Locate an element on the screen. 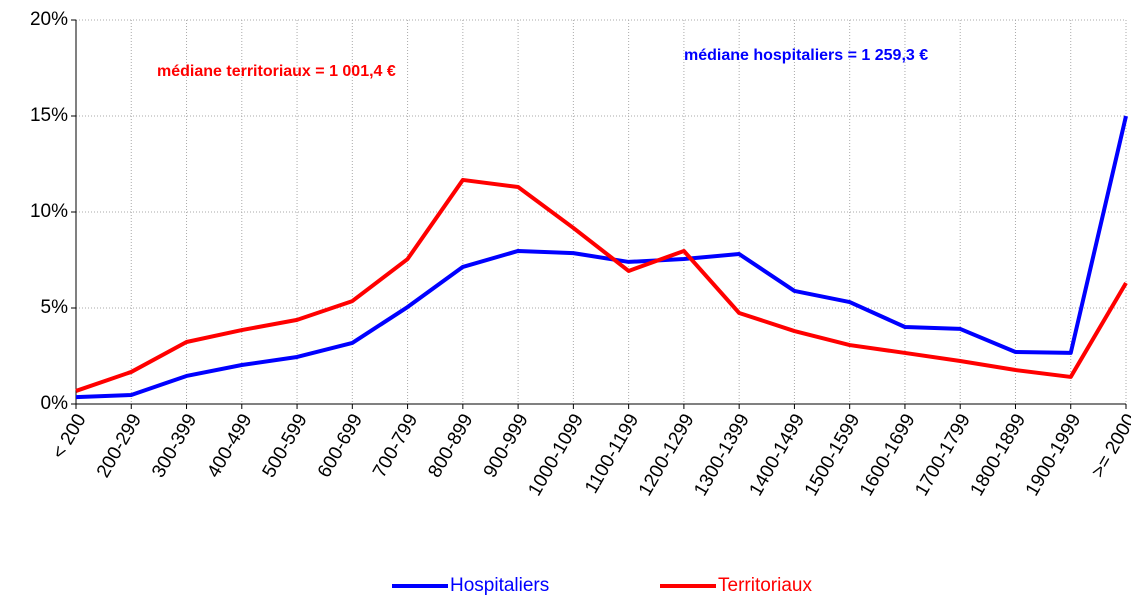 Image resolution: width=1131 pixels, height=599 pixels. x-tick-label: 900-999 is located at coordinates (506, 446).